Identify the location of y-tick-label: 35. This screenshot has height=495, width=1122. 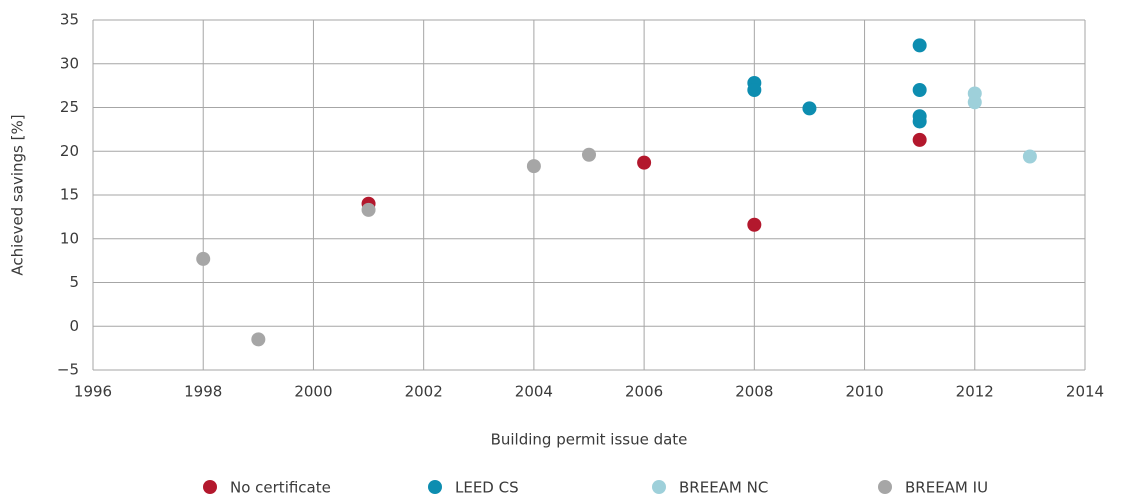
(69, 20).